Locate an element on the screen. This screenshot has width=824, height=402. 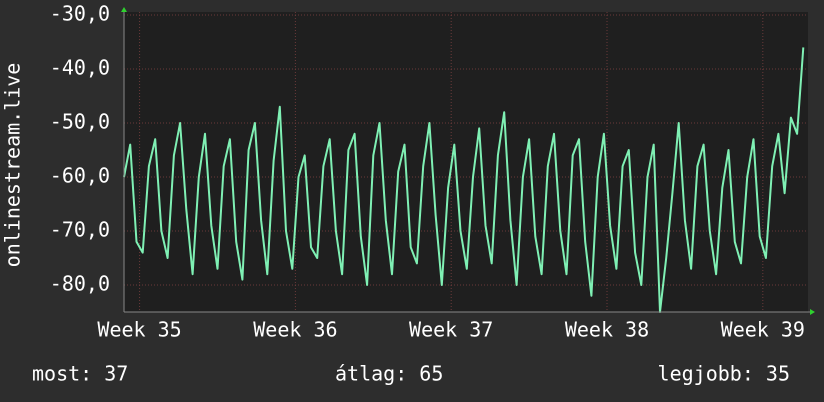
y-tick-label: -80,0 is located at coordinates (80, 284).